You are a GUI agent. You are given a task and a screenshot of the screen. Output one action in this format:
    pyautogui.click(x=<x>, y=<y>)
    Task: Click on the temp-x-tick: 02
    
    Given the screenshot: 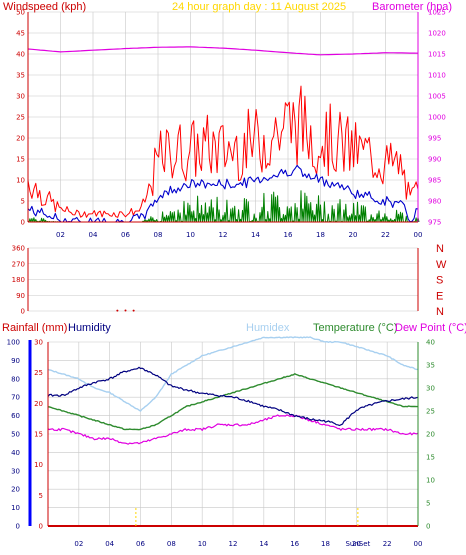 What is the action you would take?
    pyautogui.click(x=78, y=544)
    